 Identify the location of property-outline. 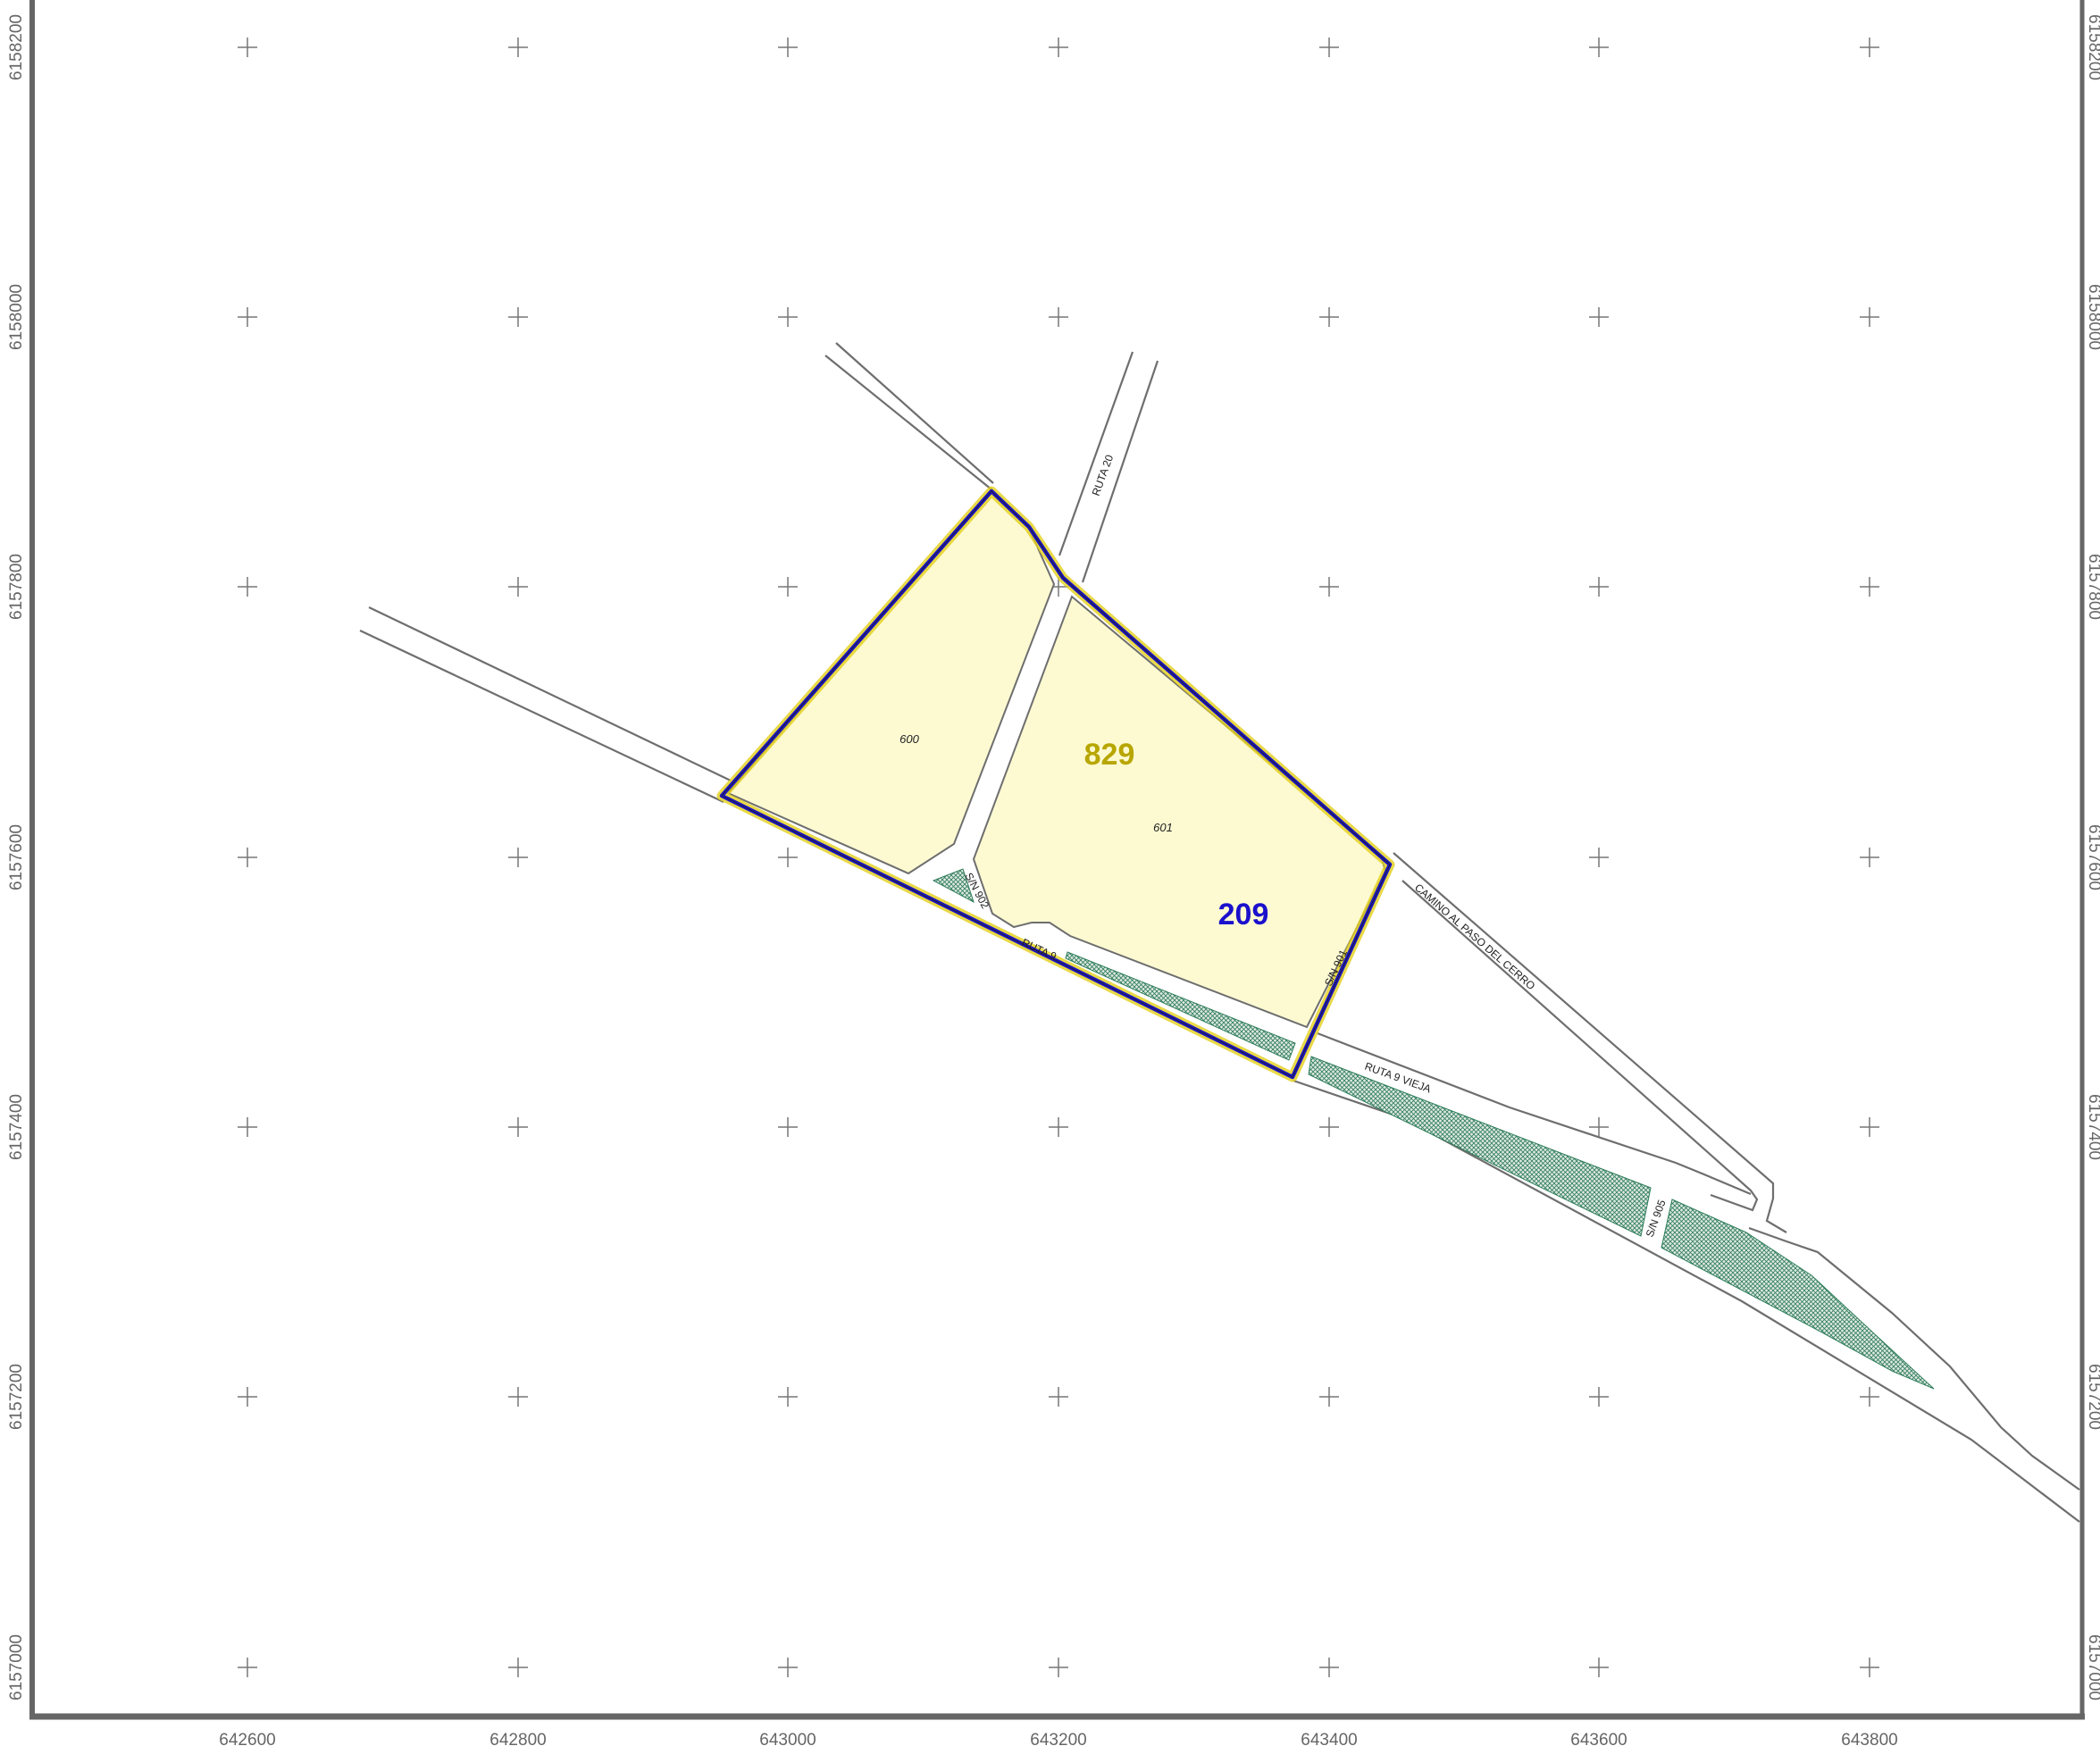
(1056, 784).